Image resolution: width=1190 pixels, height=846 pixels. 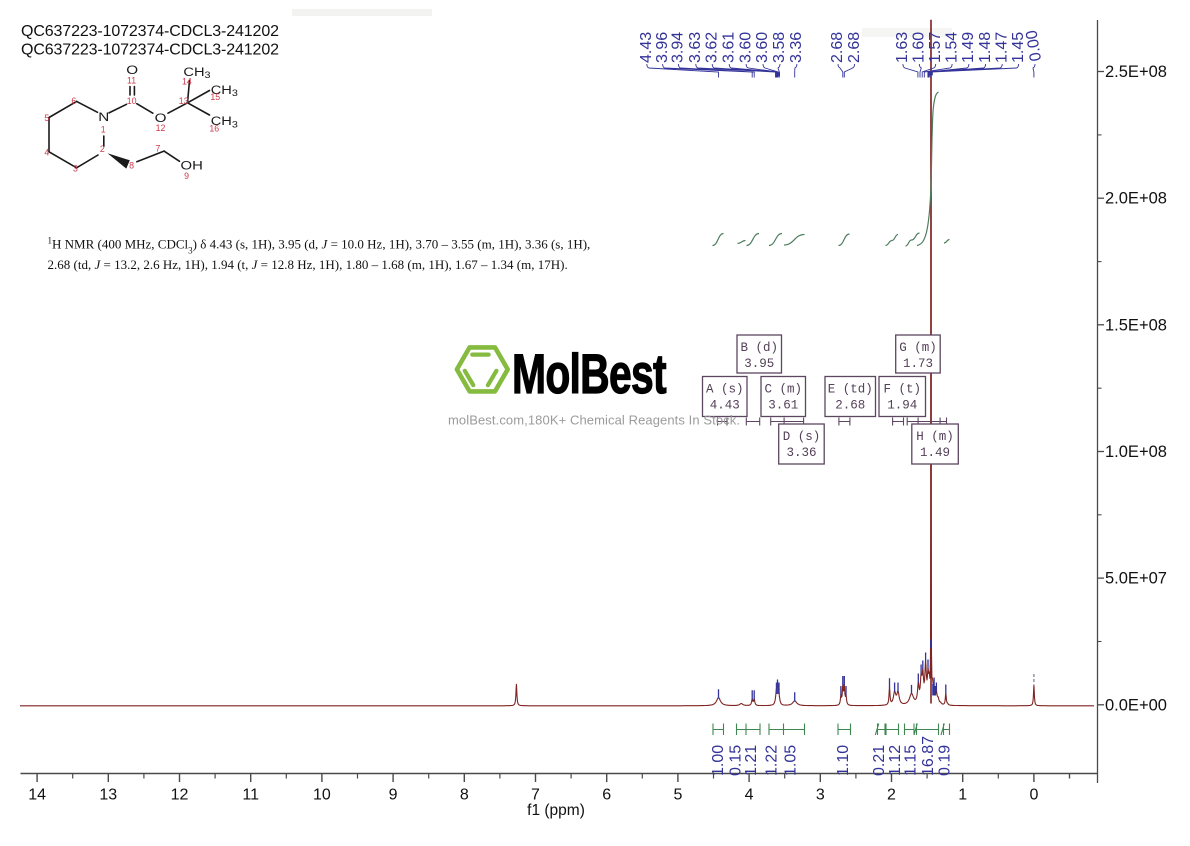 I want to click on svg-text: 5.0E+07, so click(x=1136, y=579).